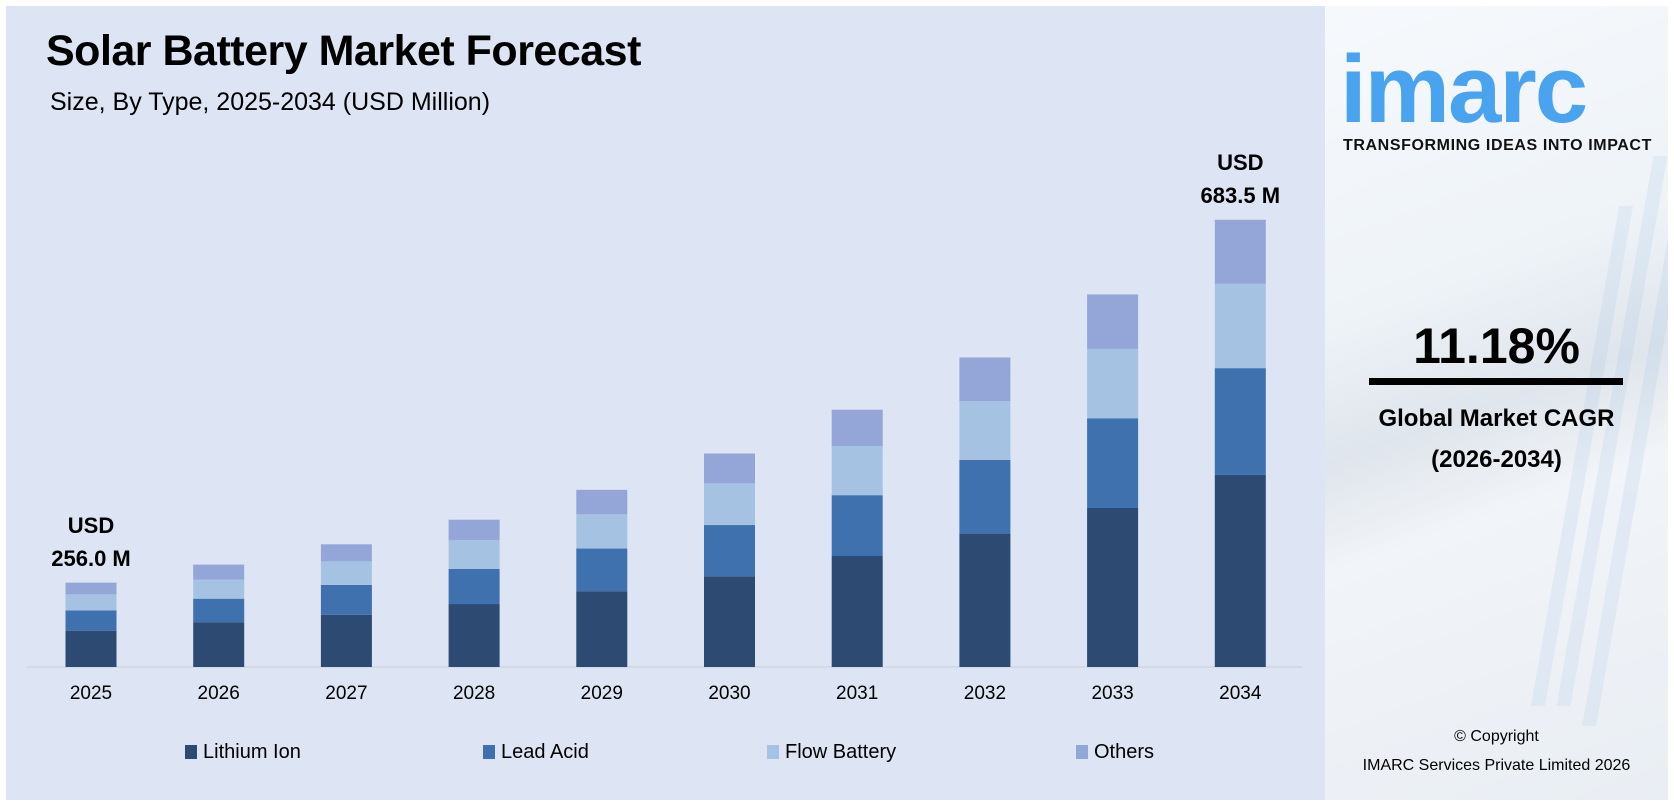  Describe the element at coordinates (985, 600) in the screenshot. I see `bar-segment-lithium-ion-2032` at that location.